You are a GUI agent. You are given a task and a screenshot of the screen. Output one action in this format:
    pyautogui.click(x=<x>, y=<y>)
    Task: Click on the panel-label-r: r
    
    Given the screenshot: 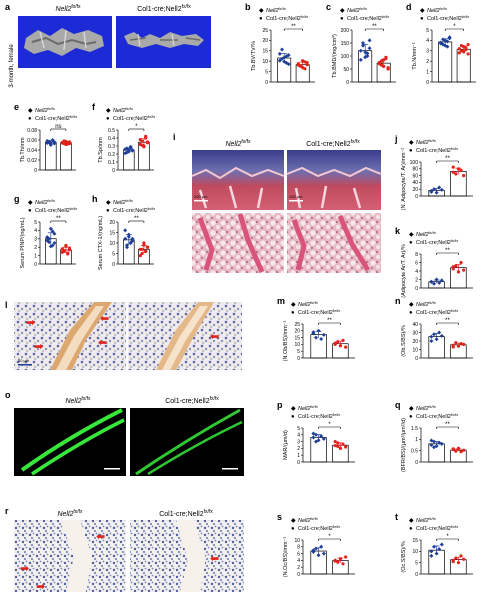 What is the action you would take?
    pyautogui.click(x=7, y=511)
    